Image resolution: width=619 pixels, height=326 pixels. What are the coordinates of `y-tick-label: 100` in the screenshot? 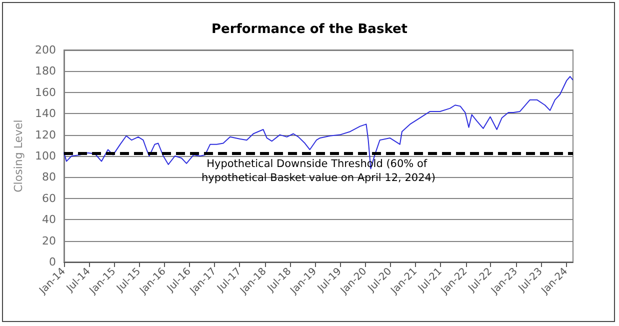 It's located at (45, 156).